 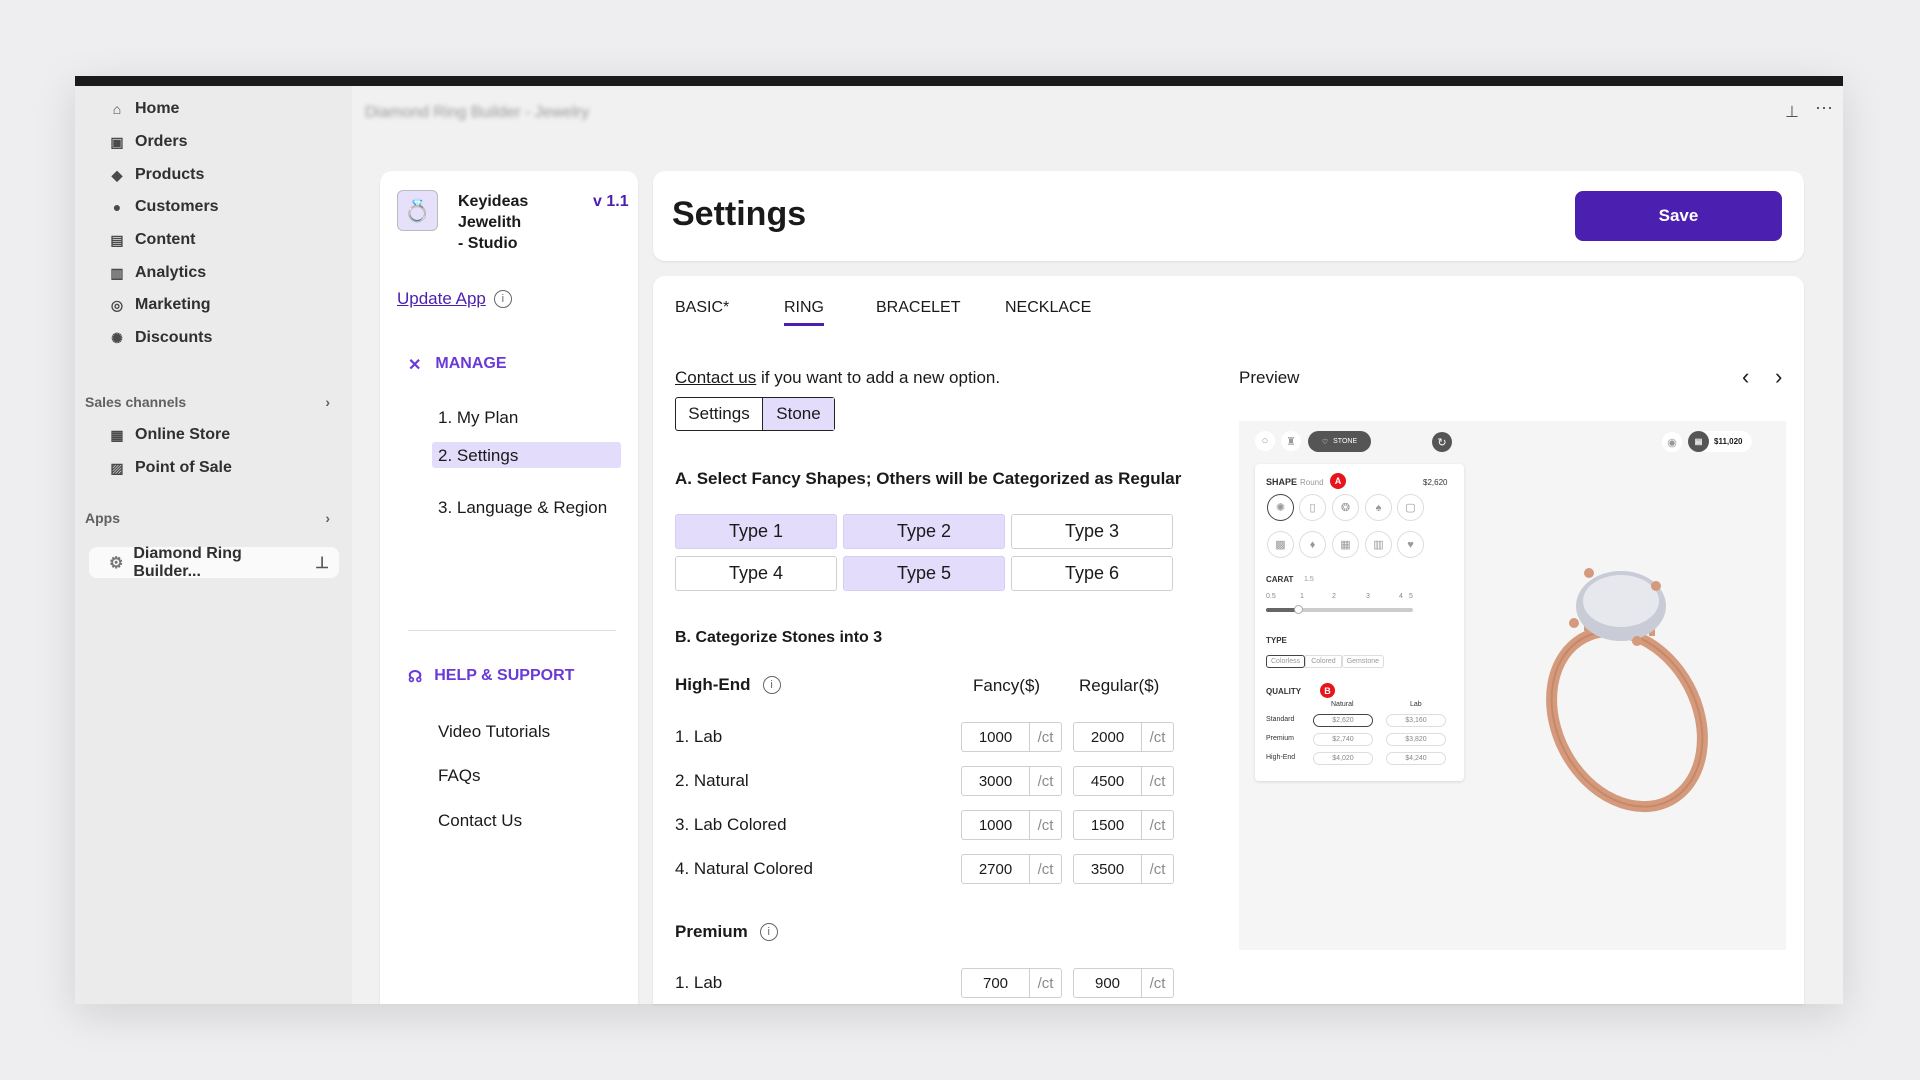 What do you see at coordinates (1416, 739) in the screenshot?
I see `quality-lab-price: $3,820` at bounding box center [1416, 739].